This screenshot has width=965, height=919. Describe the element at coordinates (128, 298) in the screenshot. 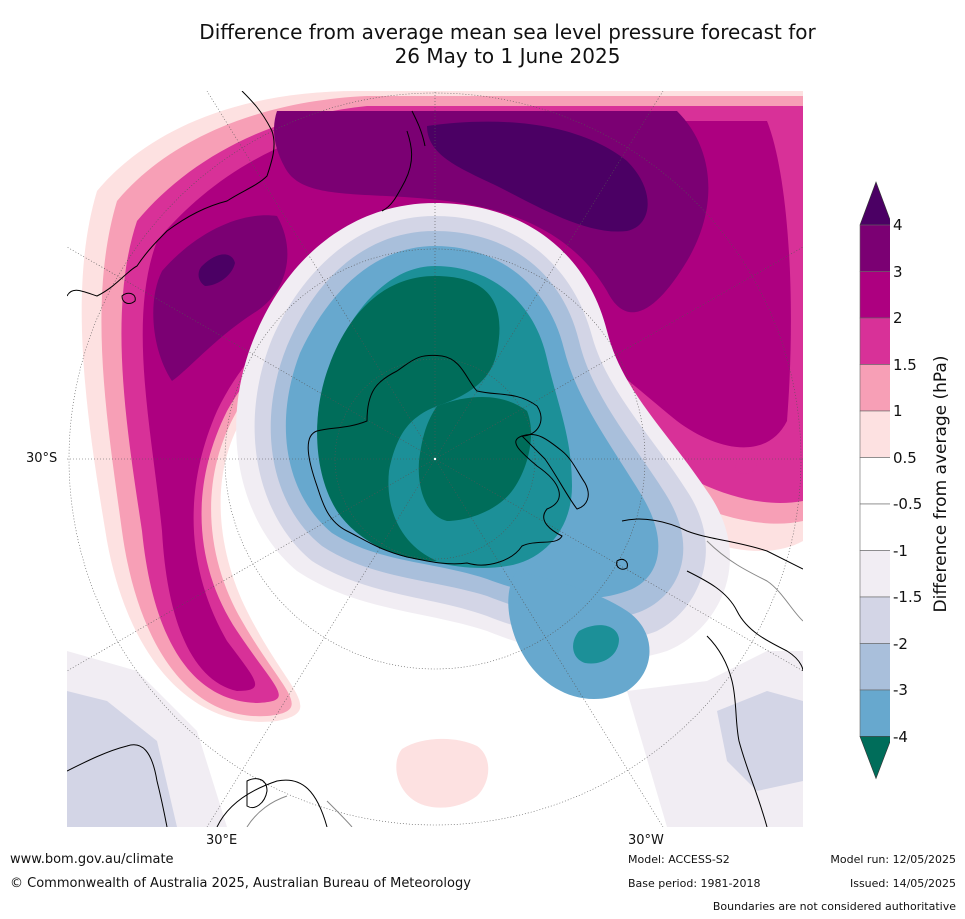

I see `tasmania-coastline` at that location.